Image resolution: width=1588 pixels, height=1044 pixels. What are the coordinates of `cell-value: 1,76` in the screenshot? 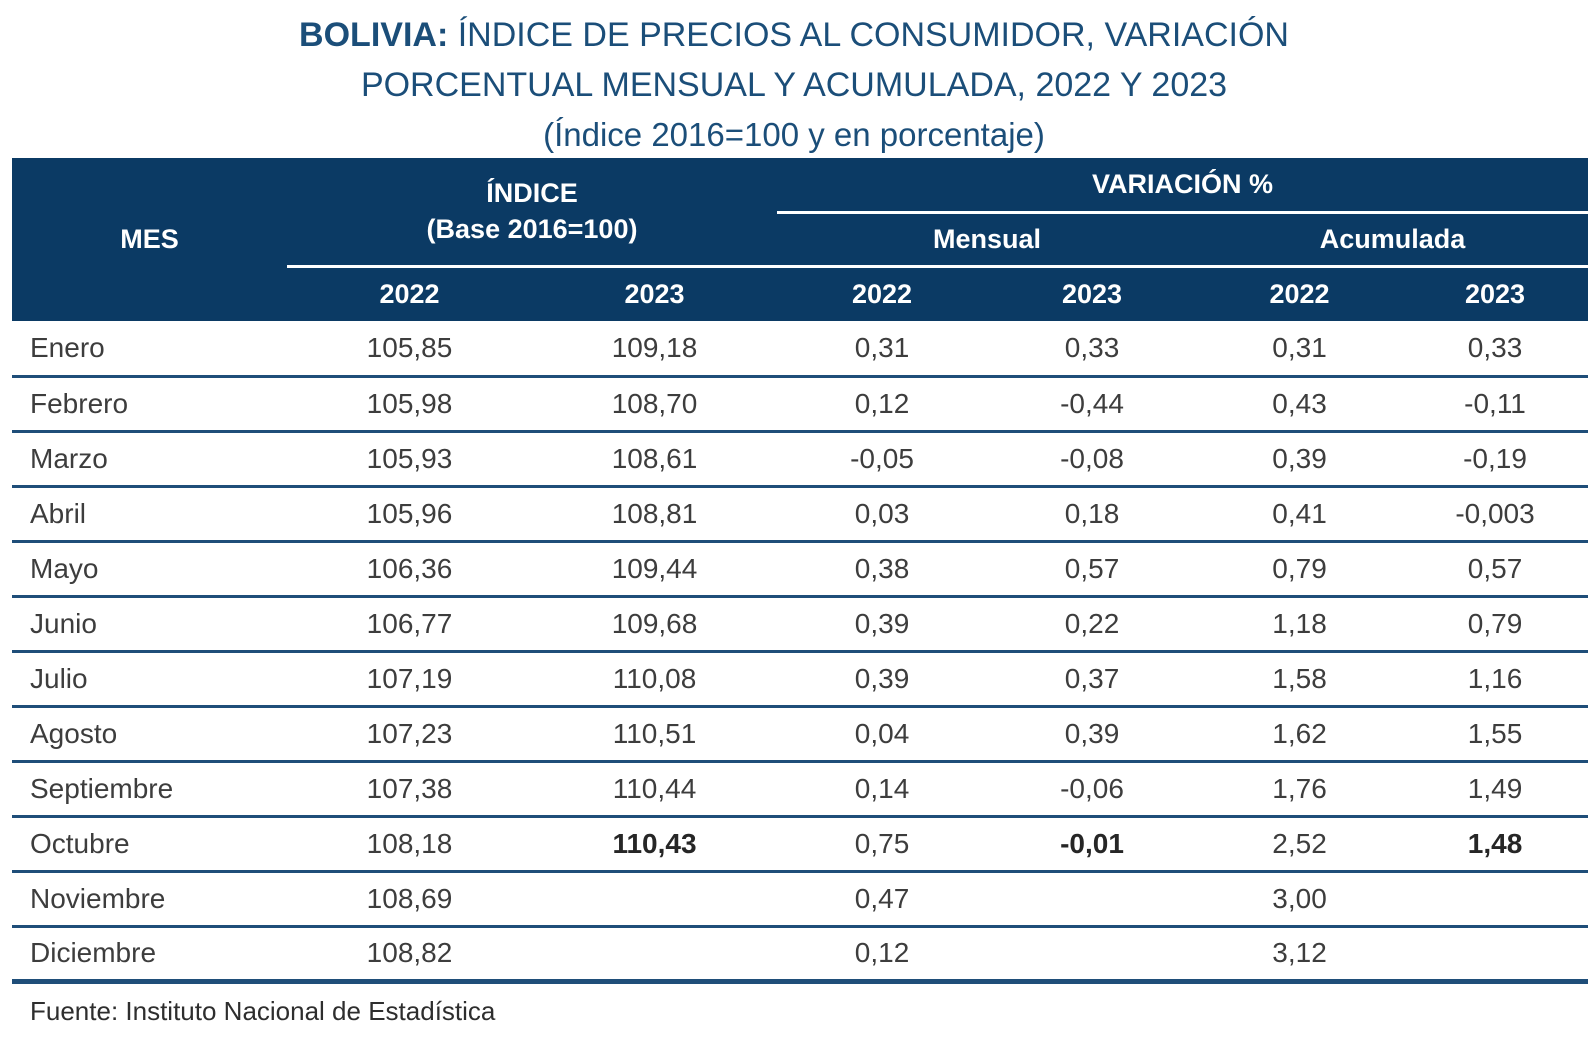 It's located at (1300, 789).